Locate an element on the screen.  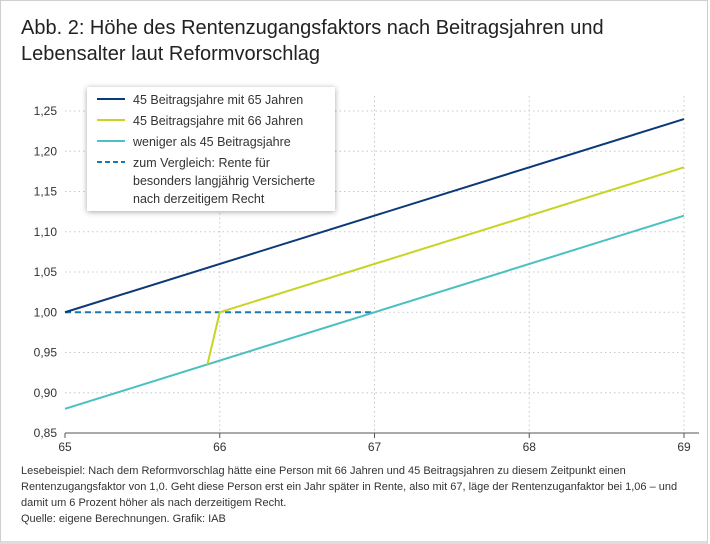
y-tick-label: 1,15 is located at coordinates (46, 192).